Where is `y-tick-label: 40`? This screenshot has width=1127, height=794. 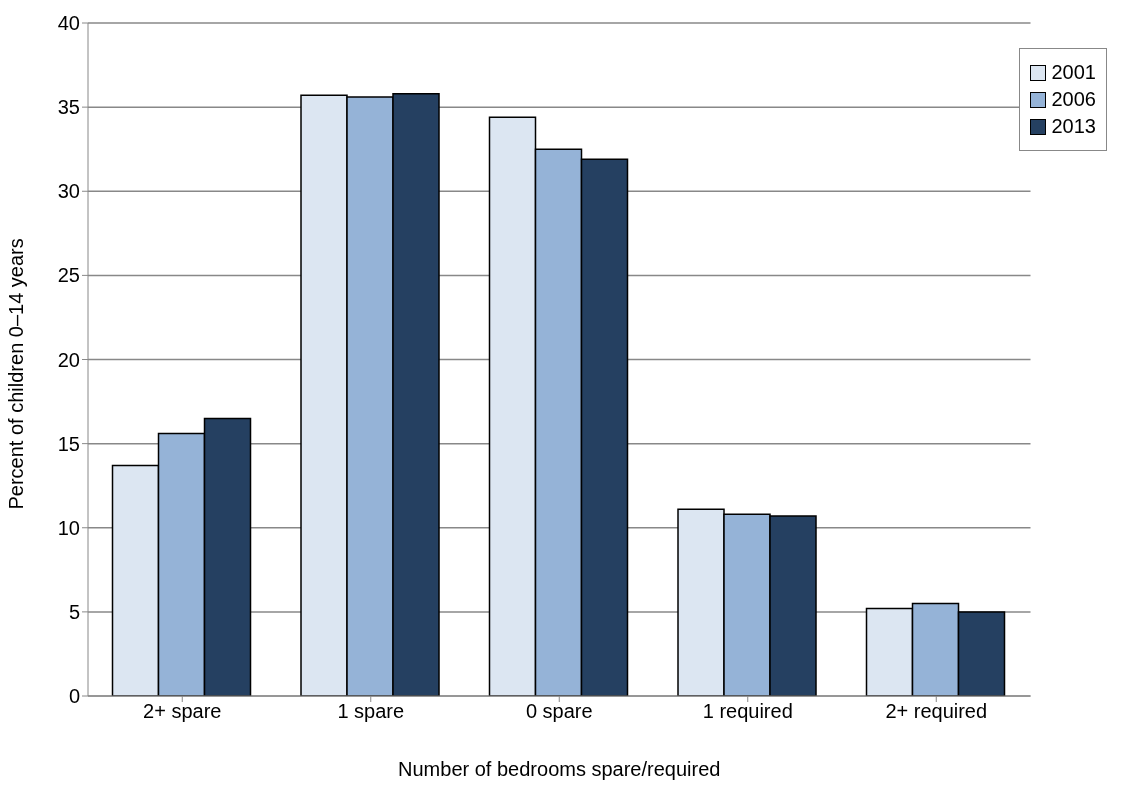 y-tick-label: 40 is located at coordinates (68, 23).